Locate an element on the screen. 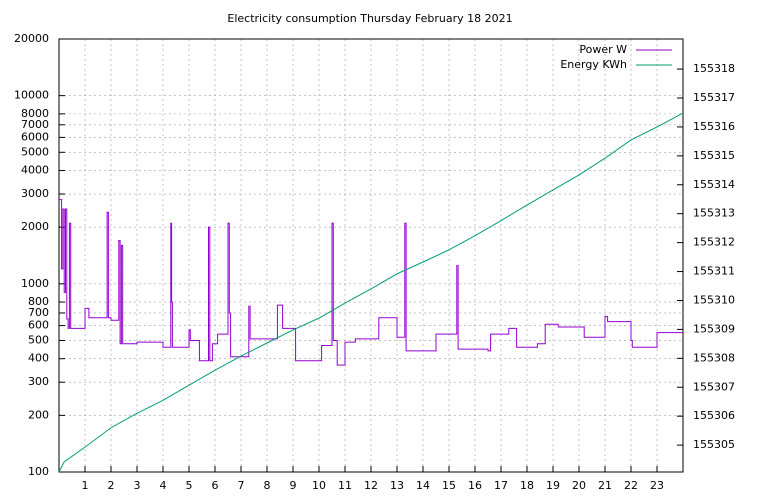  y2-tick-label: 155313 is located at coordinates (714, 213).